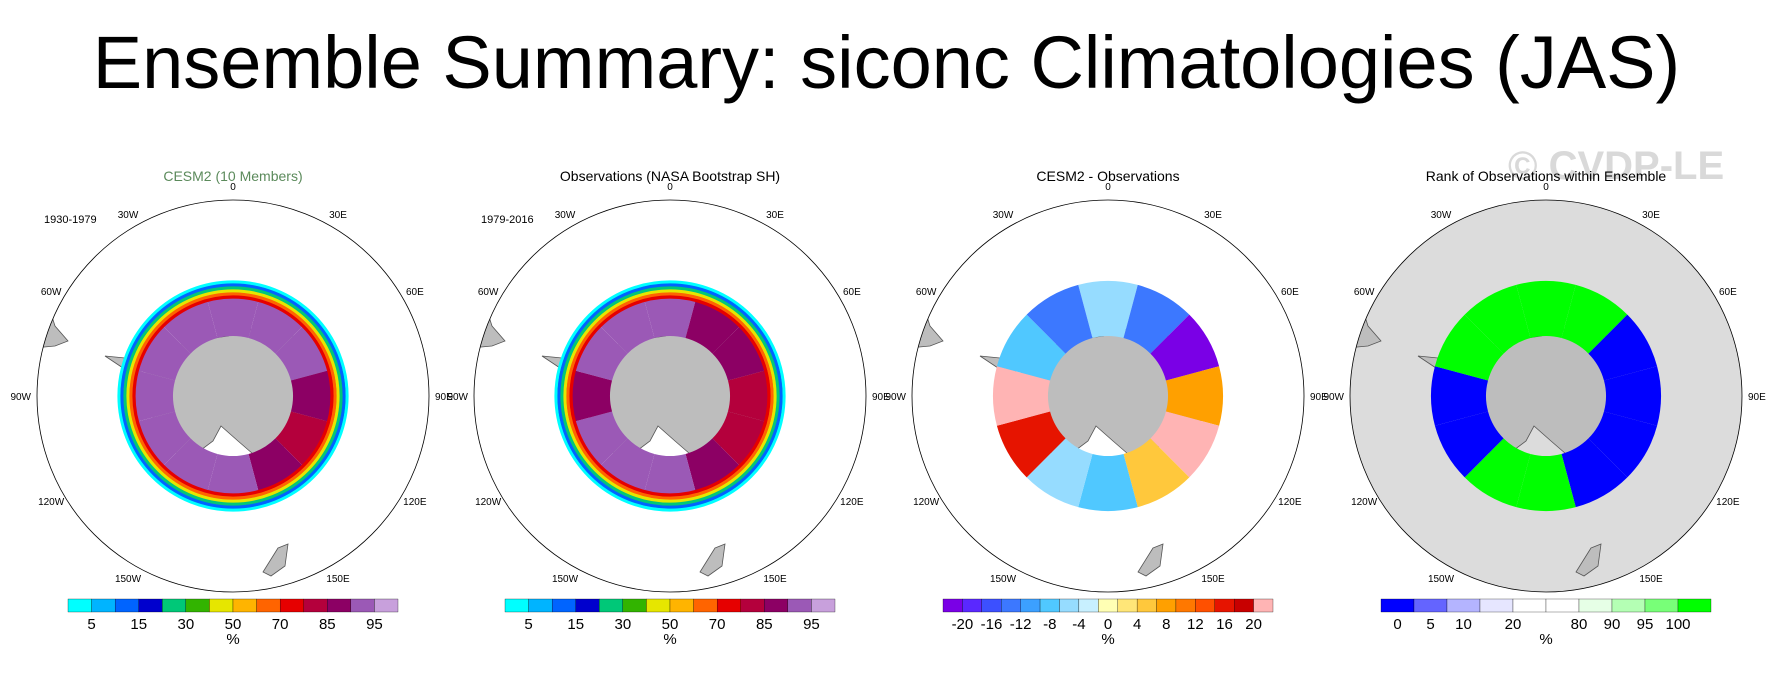 This screenshot has width=1773, height=674. I want to click on colorbar-tick-label: -12, so click(1021, 624).